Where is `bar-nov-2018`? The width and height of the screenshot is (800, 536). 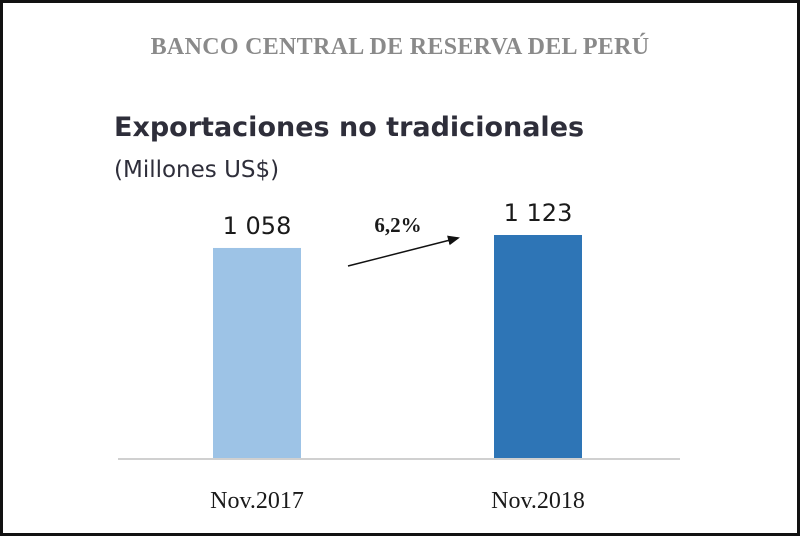 bar-nov-2018 is located at coordinates (538, 347).